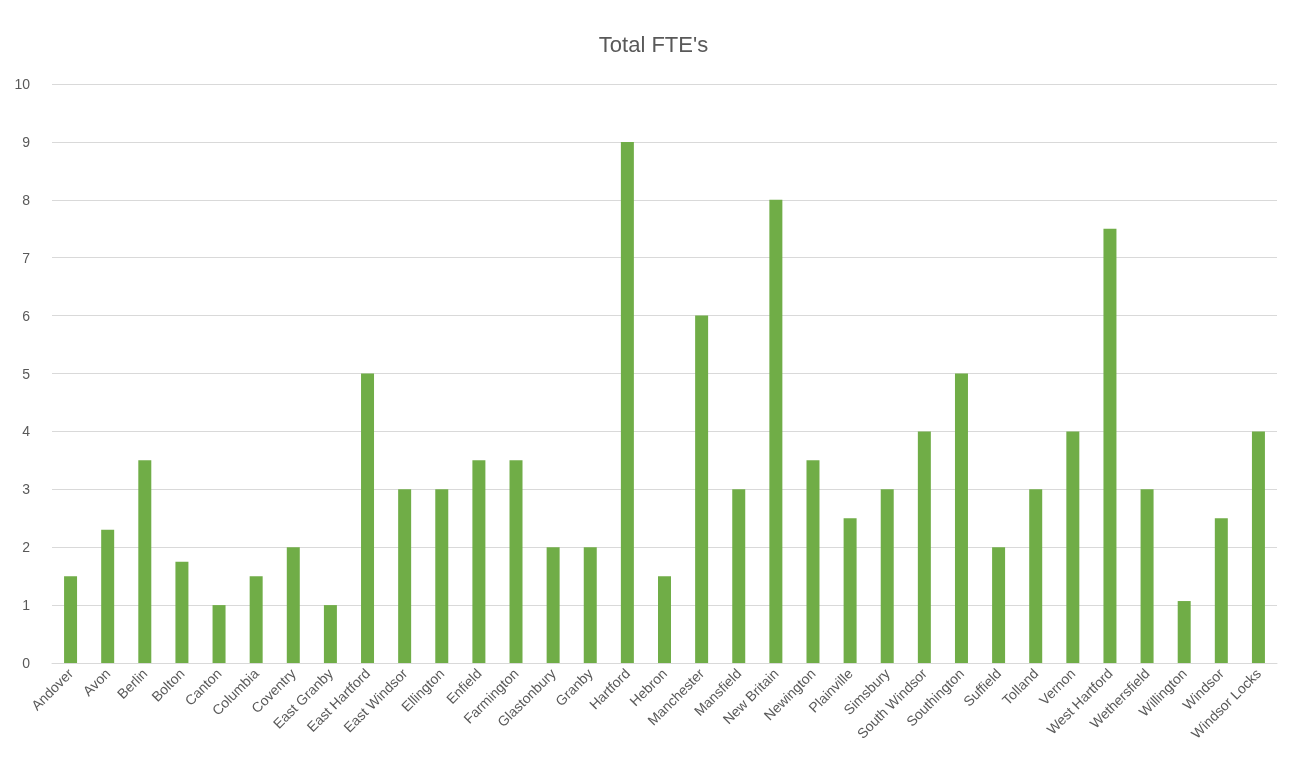  I want to click on y-tick-label: 8, so click(26, 199).